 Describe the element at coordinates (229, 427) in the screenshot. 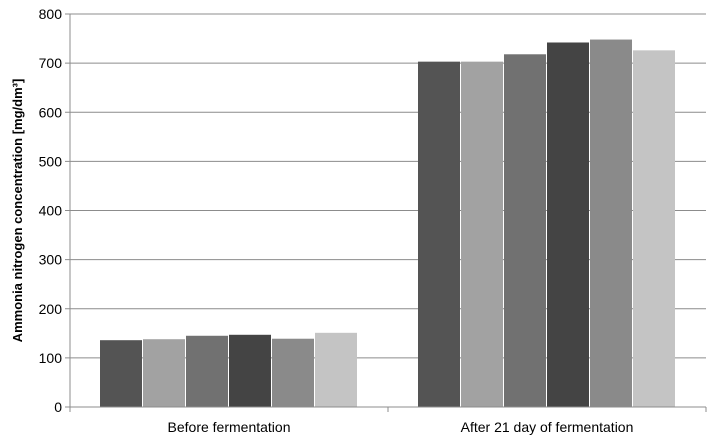

I see `x-category-label: Before fermentation` at that location.